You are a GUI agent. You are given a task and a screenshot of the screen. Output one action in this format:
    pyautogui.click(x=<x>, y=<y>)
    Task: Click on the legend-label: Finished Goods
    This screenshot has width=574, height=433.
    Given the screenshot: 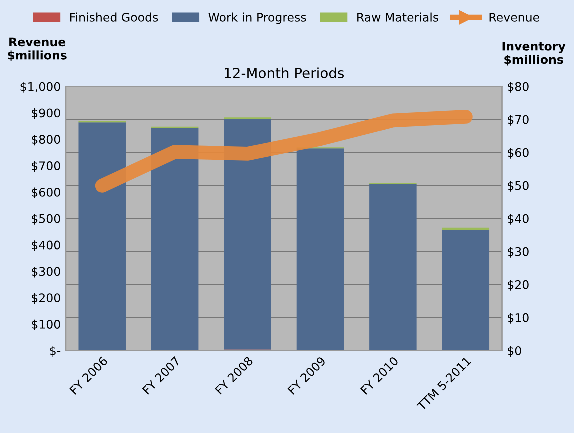 What is the action you would take?
    pyautogui.click(x=114, y=17)
    